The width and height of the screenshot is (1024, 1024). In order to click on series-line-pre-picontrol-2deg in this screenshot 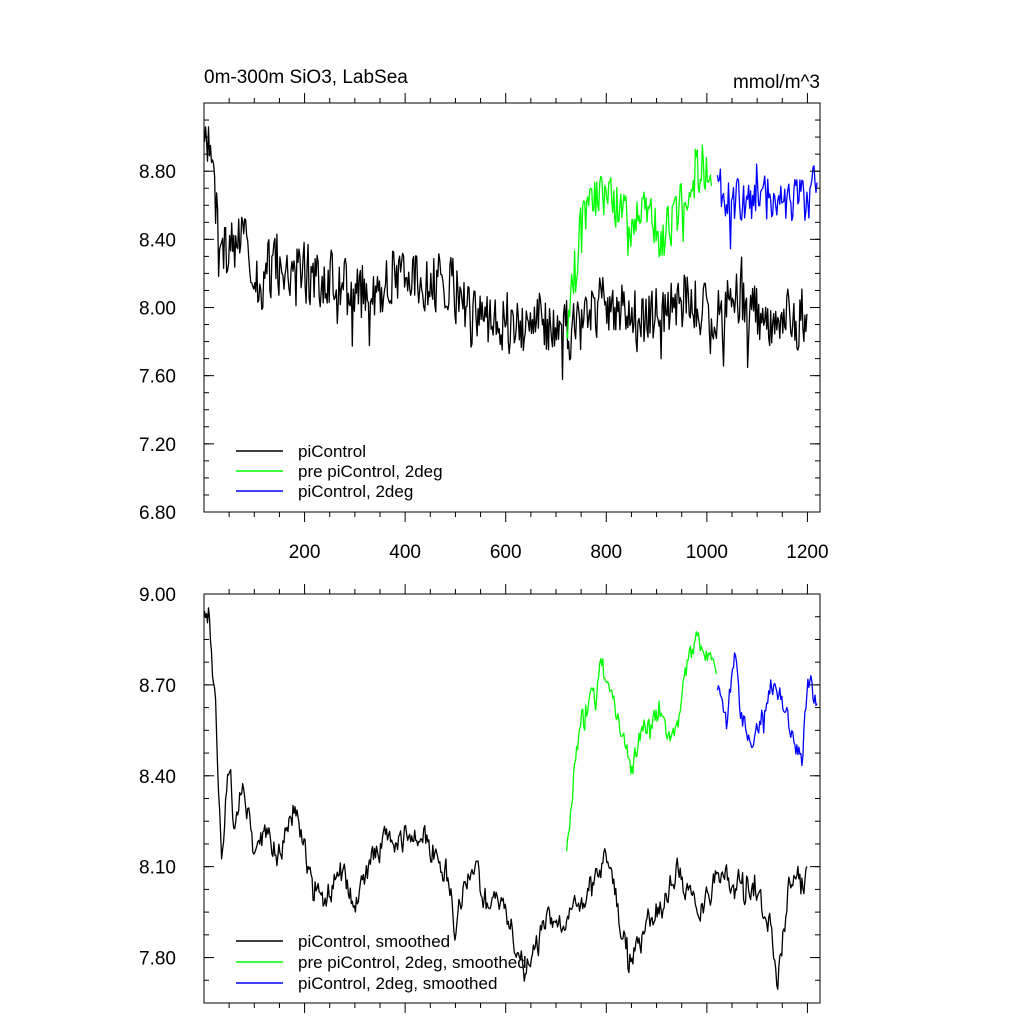, I will do `click(639, 241)`.